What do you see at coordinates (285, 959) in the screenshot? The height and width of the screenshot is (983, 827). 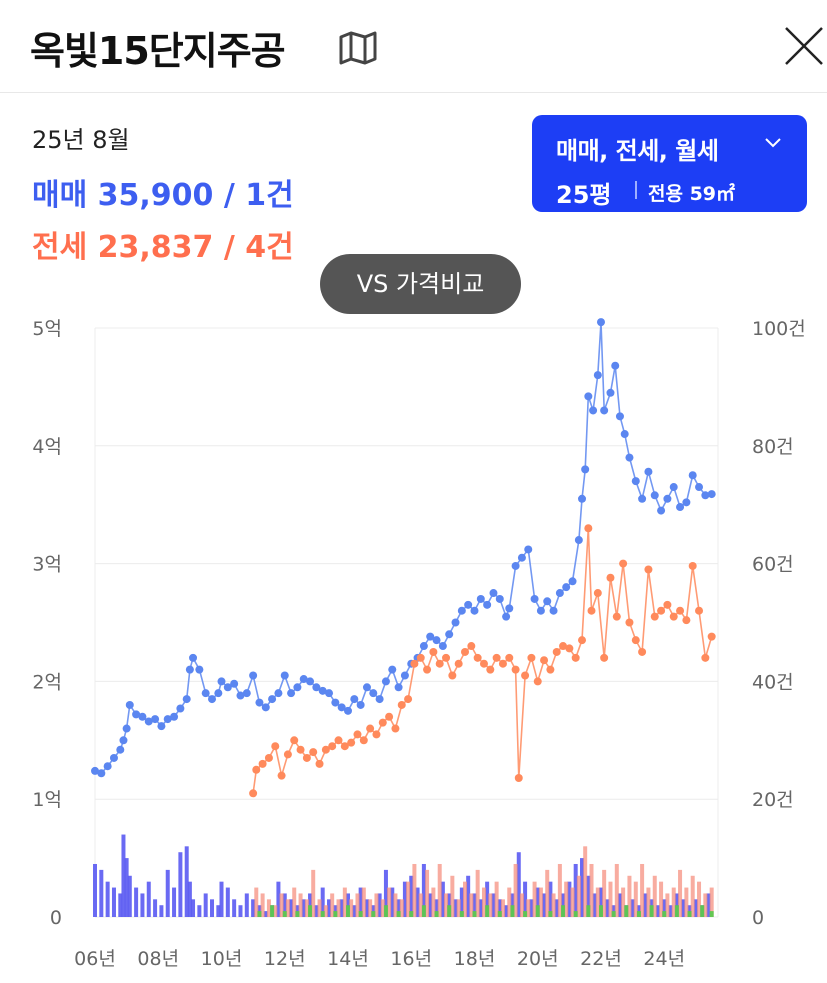 I see `x-tick: 12년` at bounding box center [285, 959].